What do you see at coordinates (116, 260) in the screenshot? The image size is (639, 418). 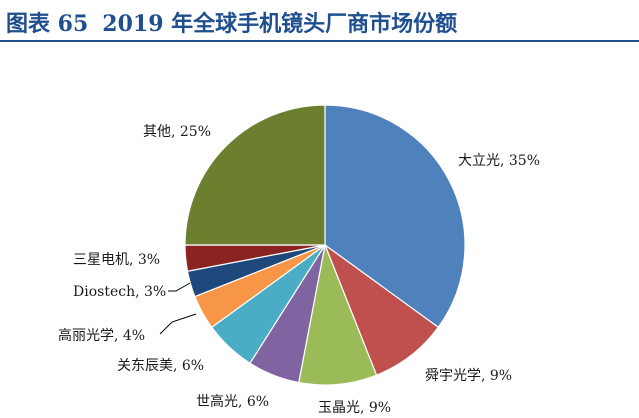 I see `slice-label-8: 三星电机, 3%` at bounding box center [116, 260].